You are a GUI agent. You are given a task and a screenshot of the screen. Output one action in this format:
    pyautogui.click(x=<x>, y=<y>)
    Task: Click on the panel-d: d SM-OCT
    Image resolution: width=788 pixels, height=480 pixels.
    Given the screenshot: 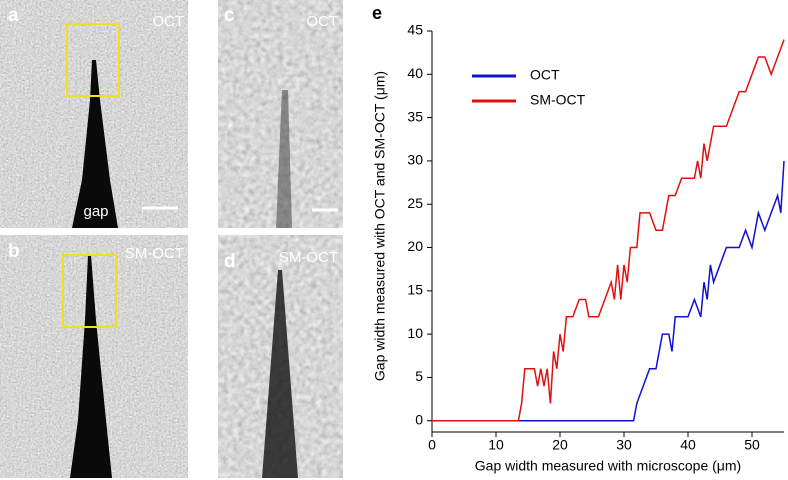 What is the action you would take?
    pyautogui.click(x=280, y=356)
    